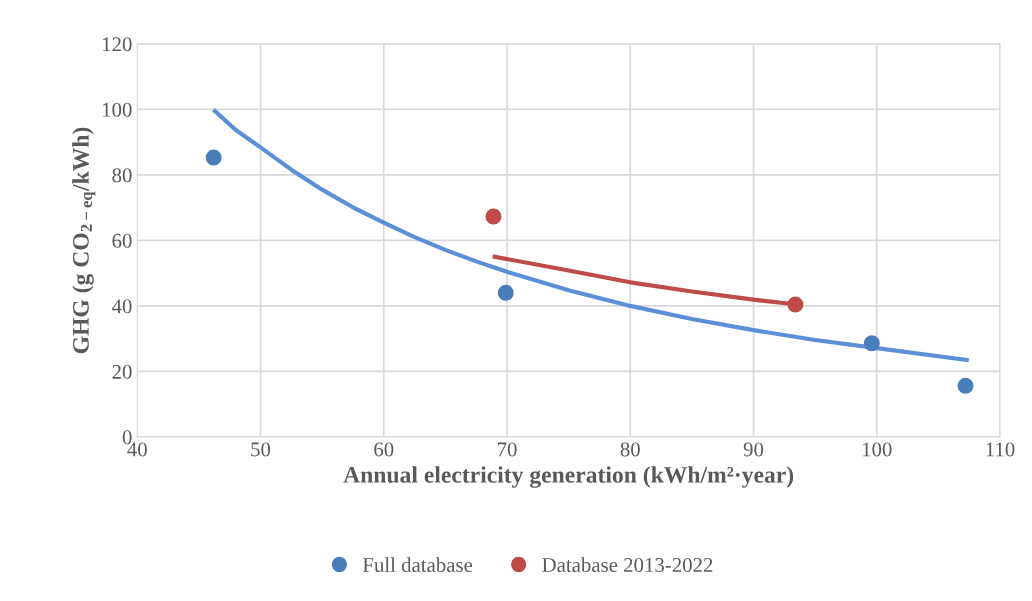  What do you see at coordinates (1000, 449) in the screenshot?
I see `x-tick-label: 110` at bounding box center [1000, 449].